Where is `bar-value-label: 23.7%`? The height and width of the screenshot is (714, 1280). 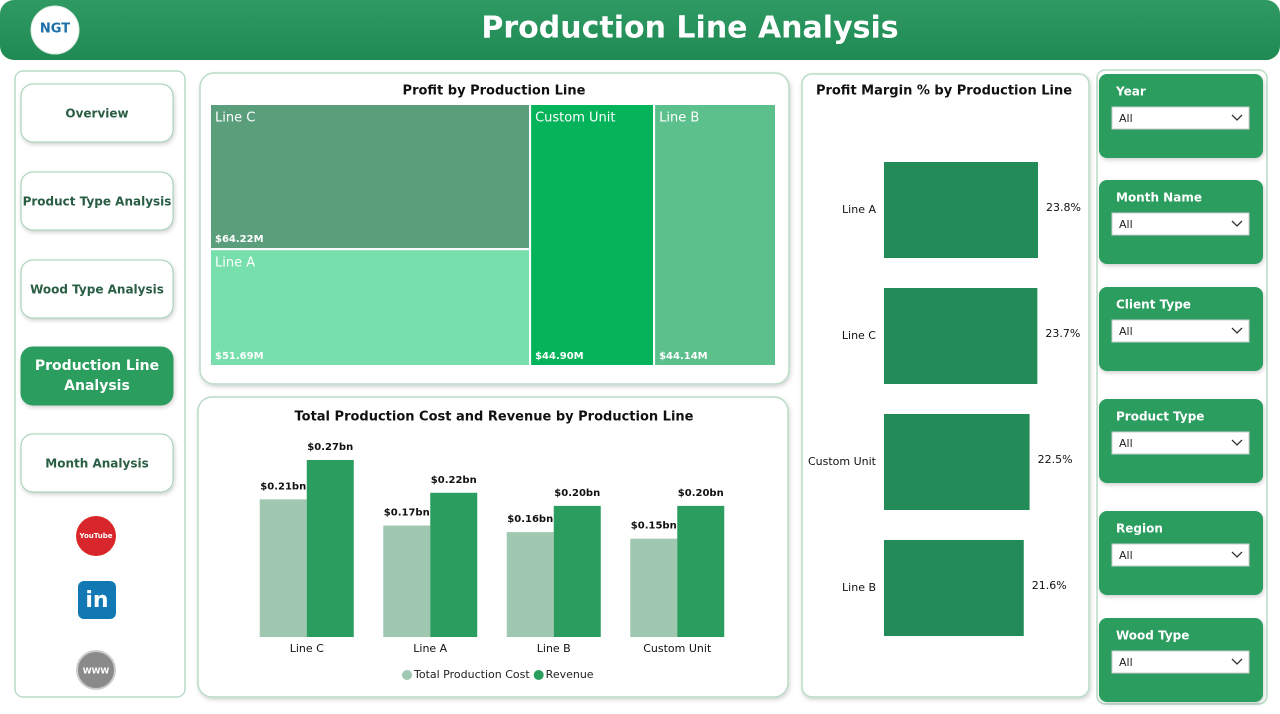 bar-value-label: 23.7% is located at coordinates (1062, 333).